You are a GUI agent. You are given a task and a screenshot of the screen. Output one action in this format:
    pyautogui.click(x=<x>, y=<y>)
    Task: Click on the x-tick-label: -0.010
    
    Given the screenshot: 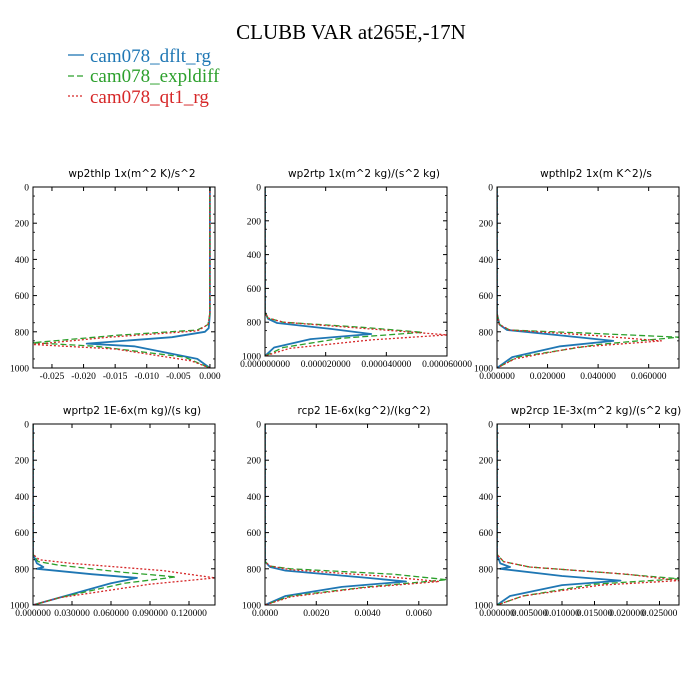 What is the action you would take?
    pyautogui.click(x=146, y=377)
    